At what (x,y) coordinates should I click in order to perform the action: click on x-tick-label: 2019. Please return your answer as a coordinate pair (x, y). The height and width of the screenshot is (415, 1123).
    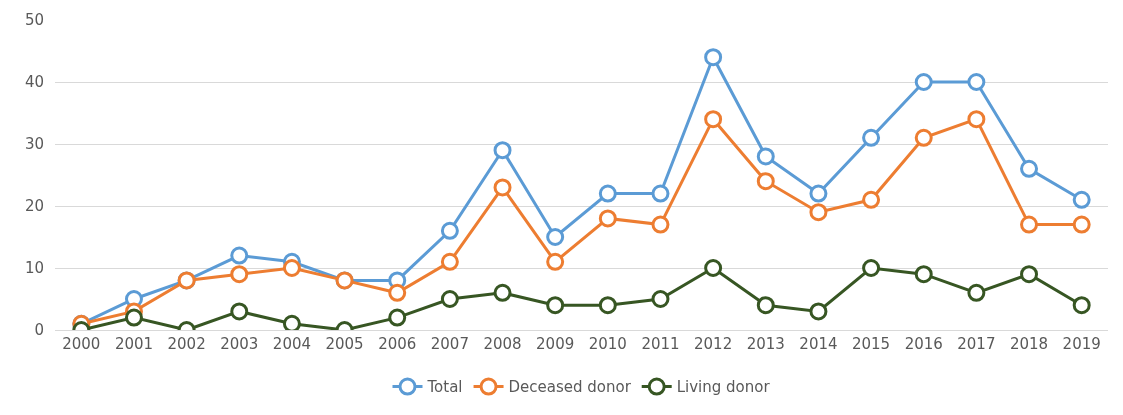
    Looking at the image, I should click on (1081, 344).